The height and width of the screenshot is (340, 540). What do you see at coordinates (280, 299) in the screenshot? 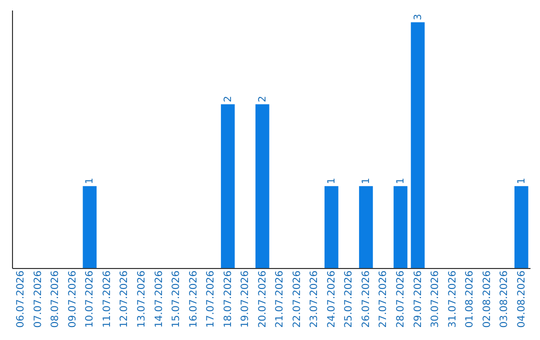
I see `x-tick-label: 21.07.2026` at bounding box center [280, 299].